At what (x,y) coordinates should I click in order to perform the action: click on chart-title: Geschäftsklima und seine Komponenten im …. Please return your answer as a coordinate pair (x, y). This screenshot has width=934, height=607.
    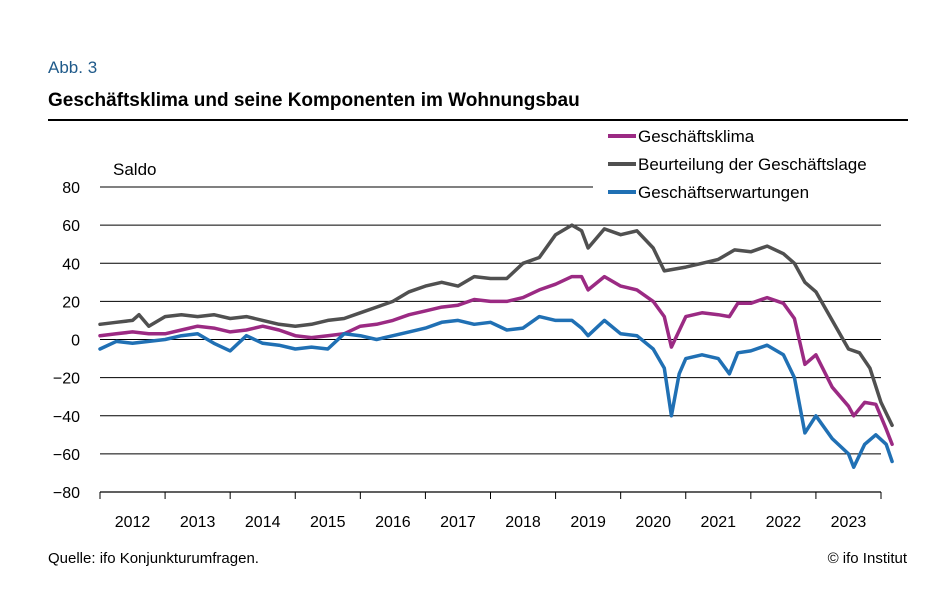
    Looking at the image, I should click on (314, 100).